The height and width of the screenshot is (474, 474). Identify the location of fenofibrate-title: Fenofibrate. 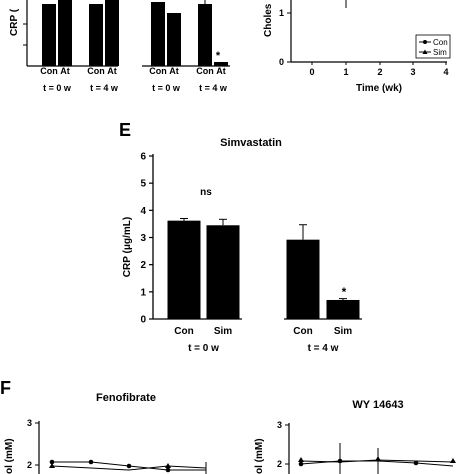
(126, 398).